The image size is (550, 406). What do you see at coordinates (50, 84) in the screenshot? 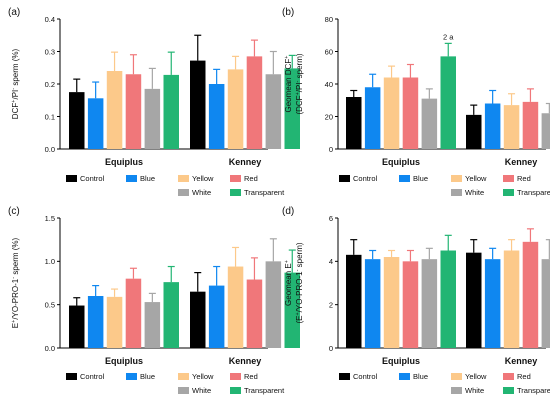
I see `y-tick-label: 0.2` at bounding box center [50, 84].